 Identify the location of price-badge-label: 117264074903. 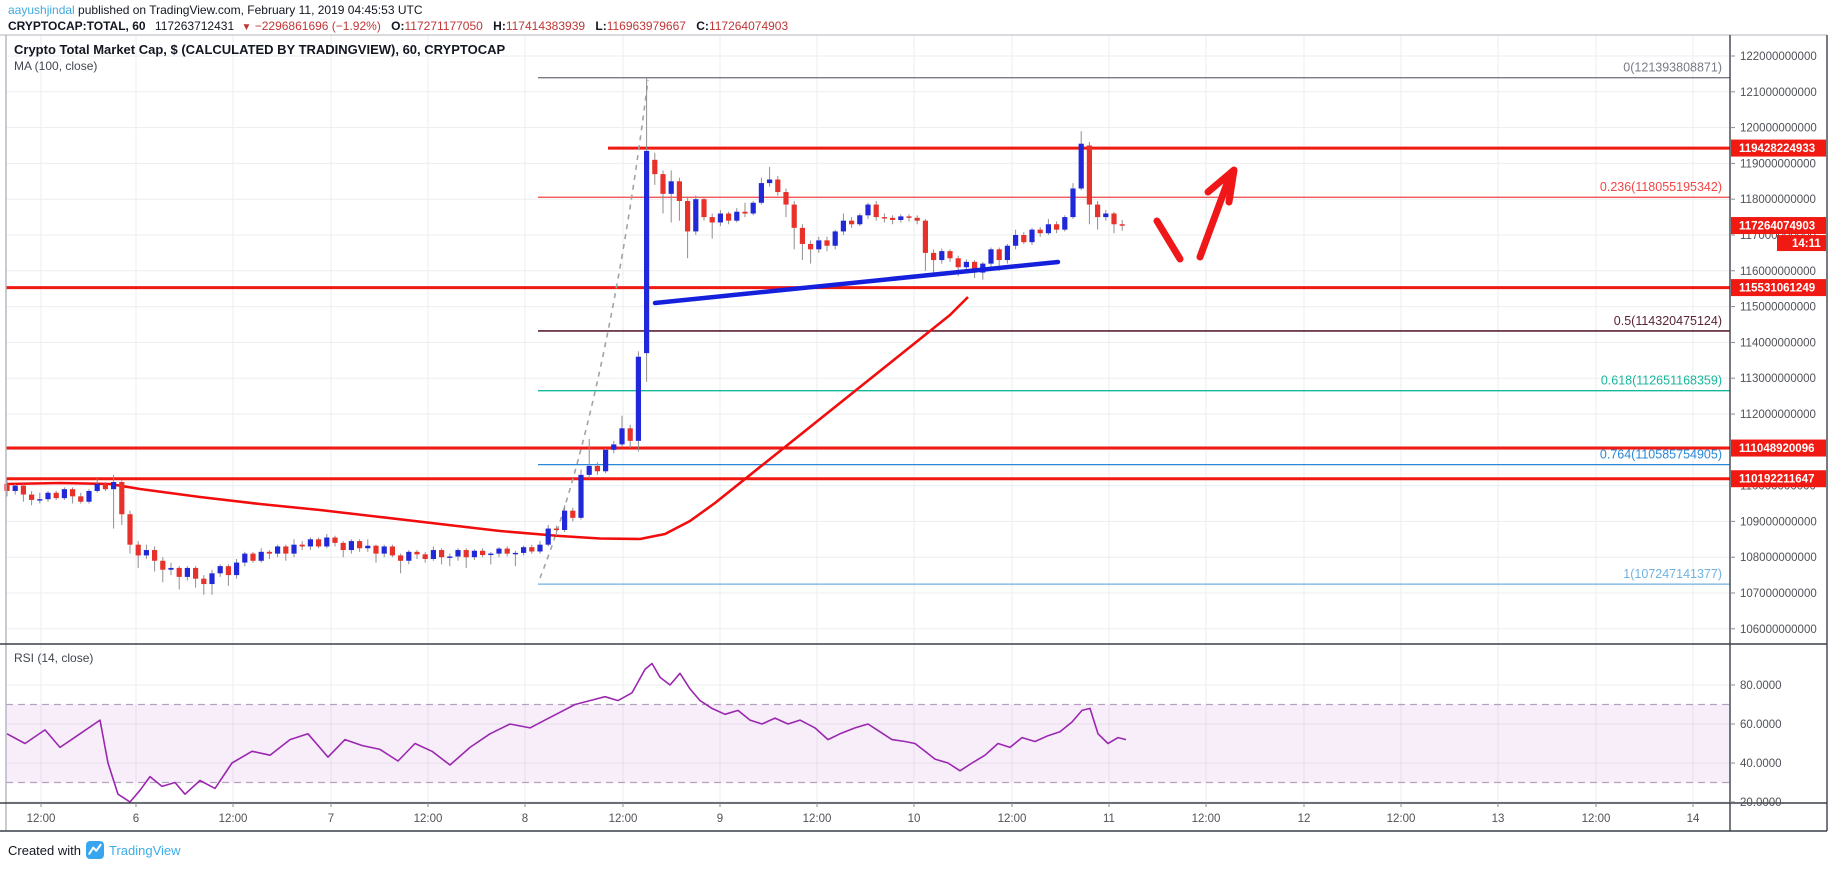
(1777, 227).